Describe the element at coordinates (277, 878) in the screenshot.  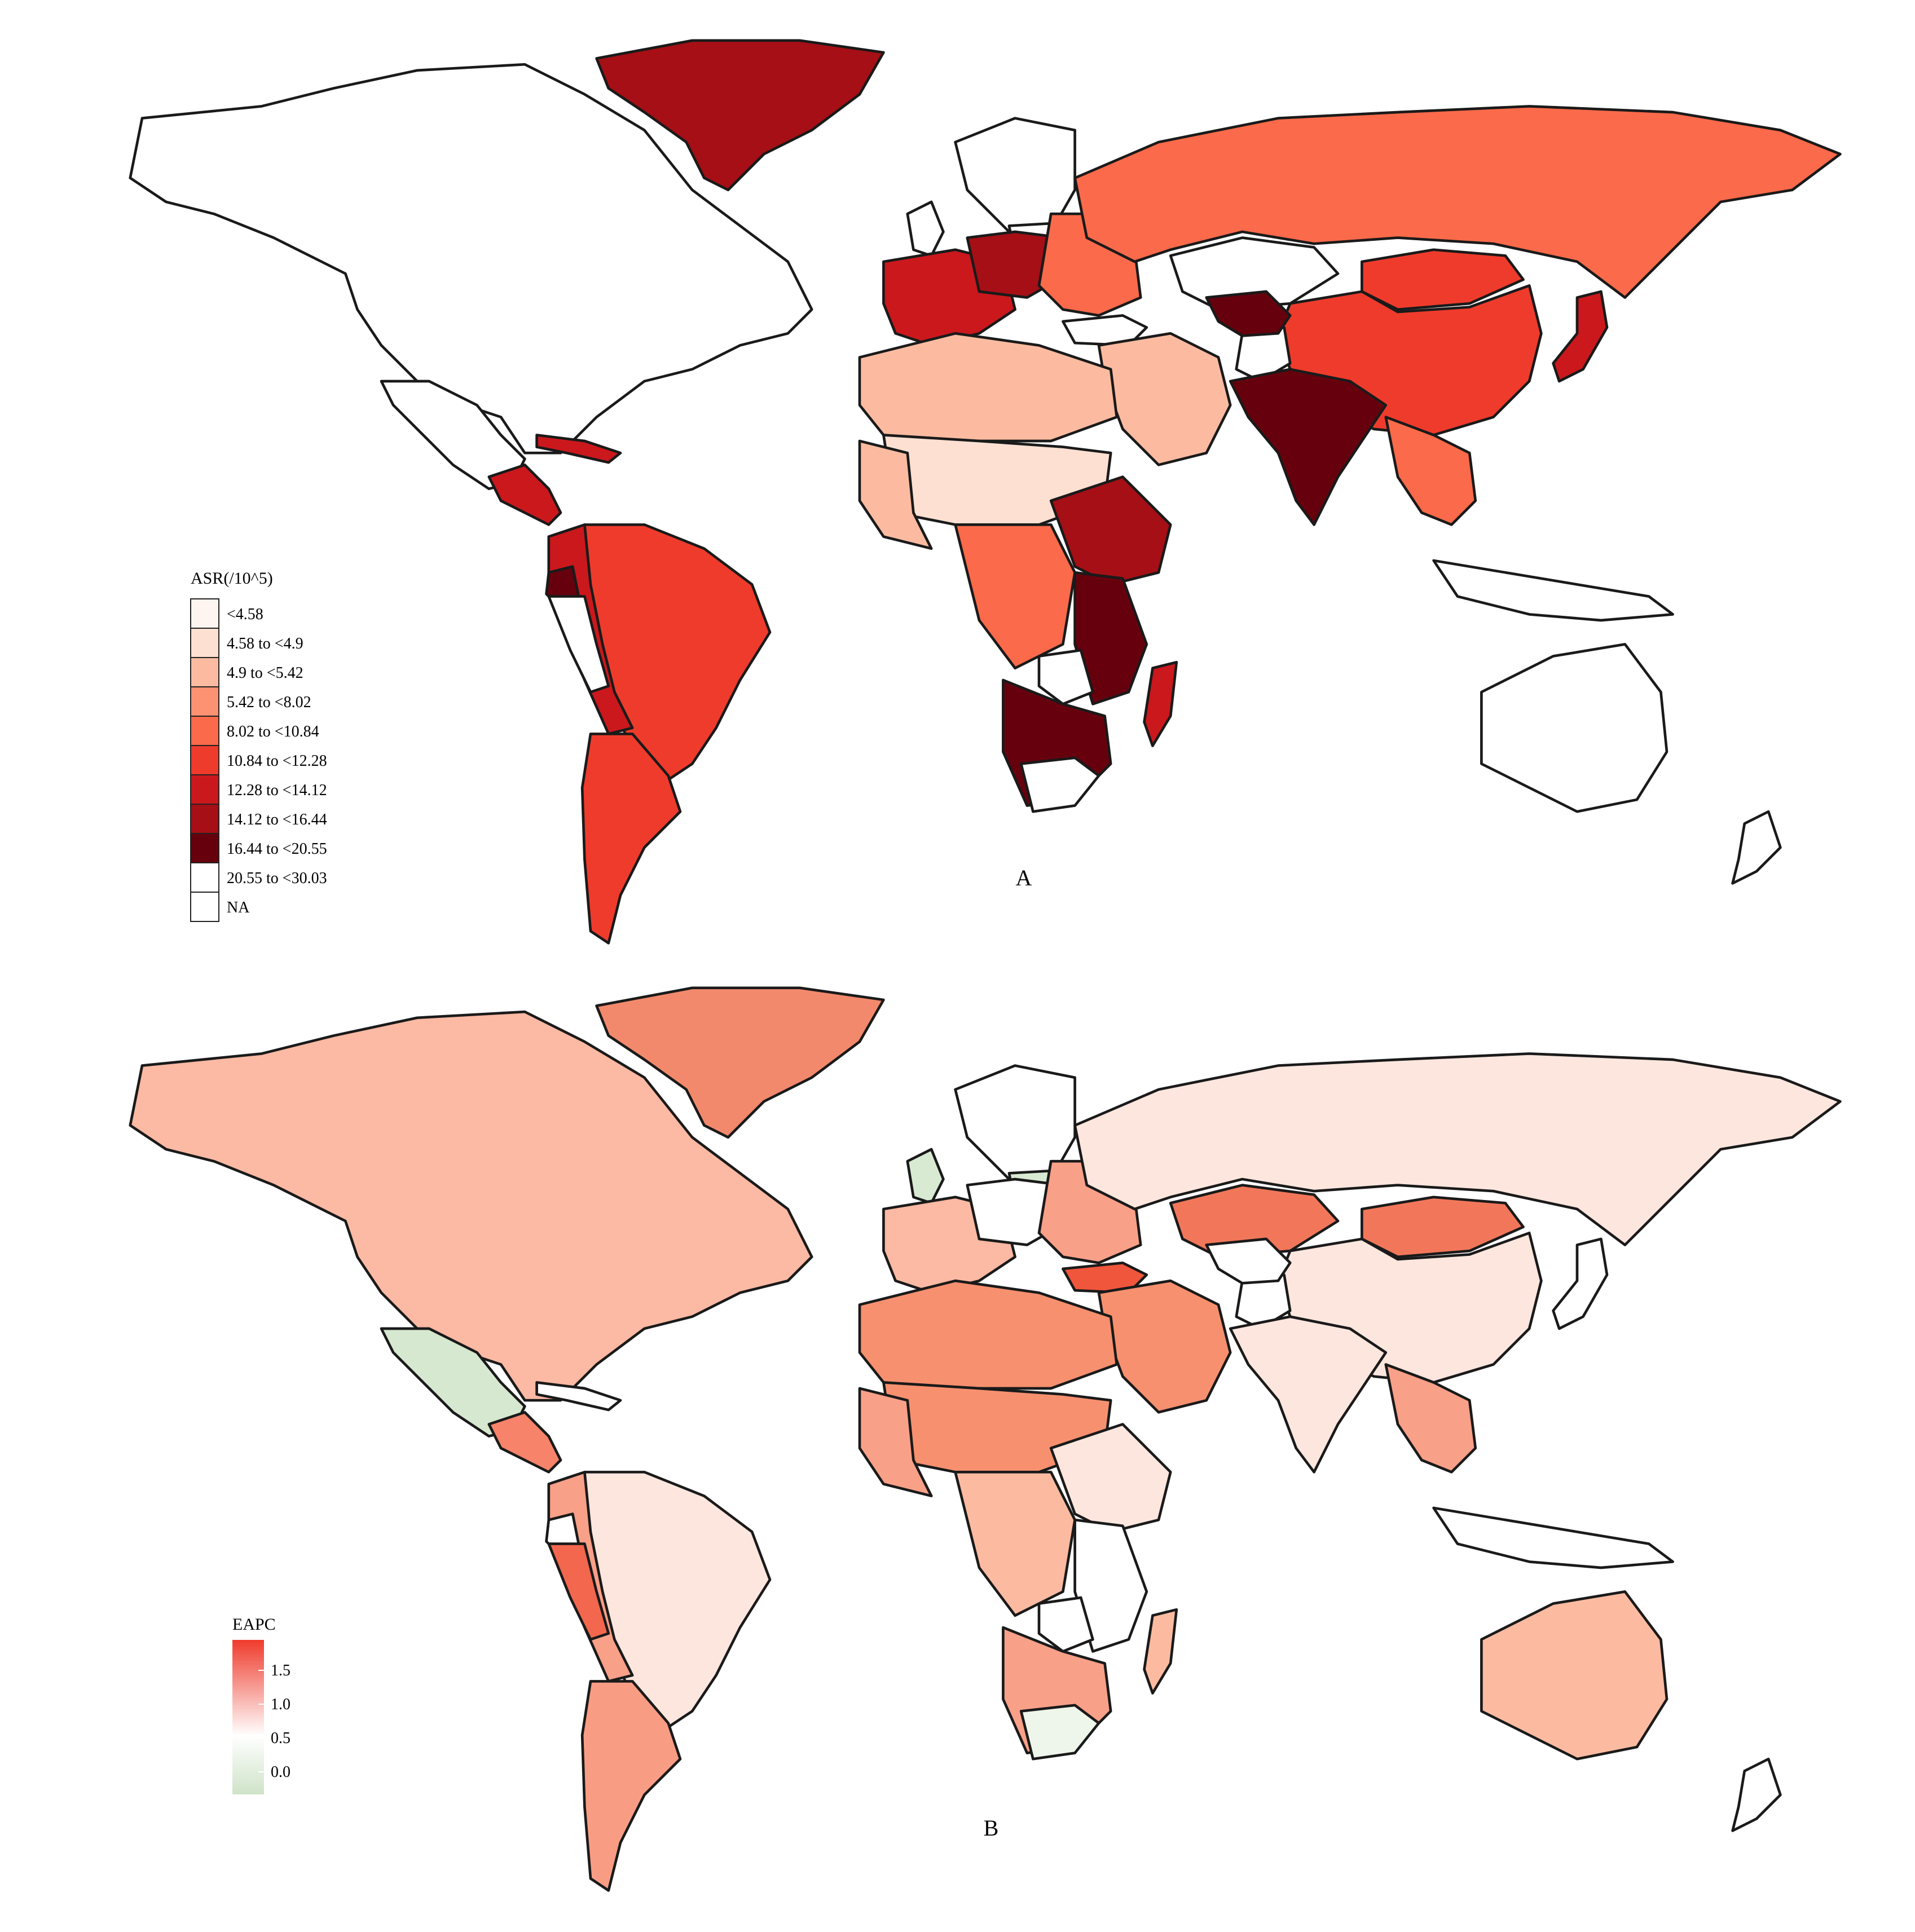
I see `asr-legend-label: 20.55 to <30.03` at that location.